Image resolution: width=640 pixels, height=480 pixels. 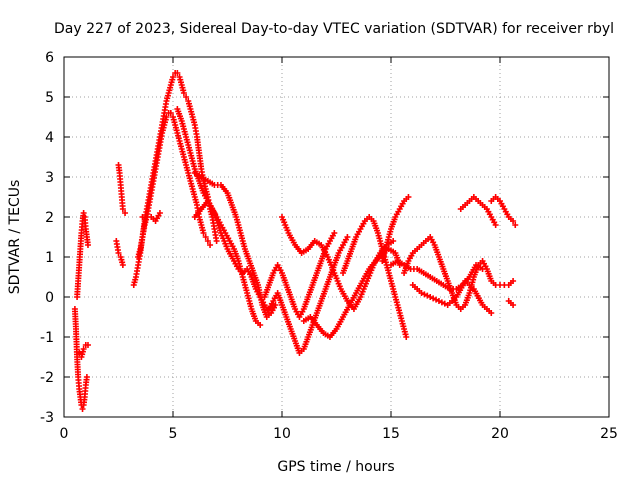 What do you see at coordinates (47, 378) in the screenshot?
I see `y-tick-label: -2` at bounding box center [47, 378].